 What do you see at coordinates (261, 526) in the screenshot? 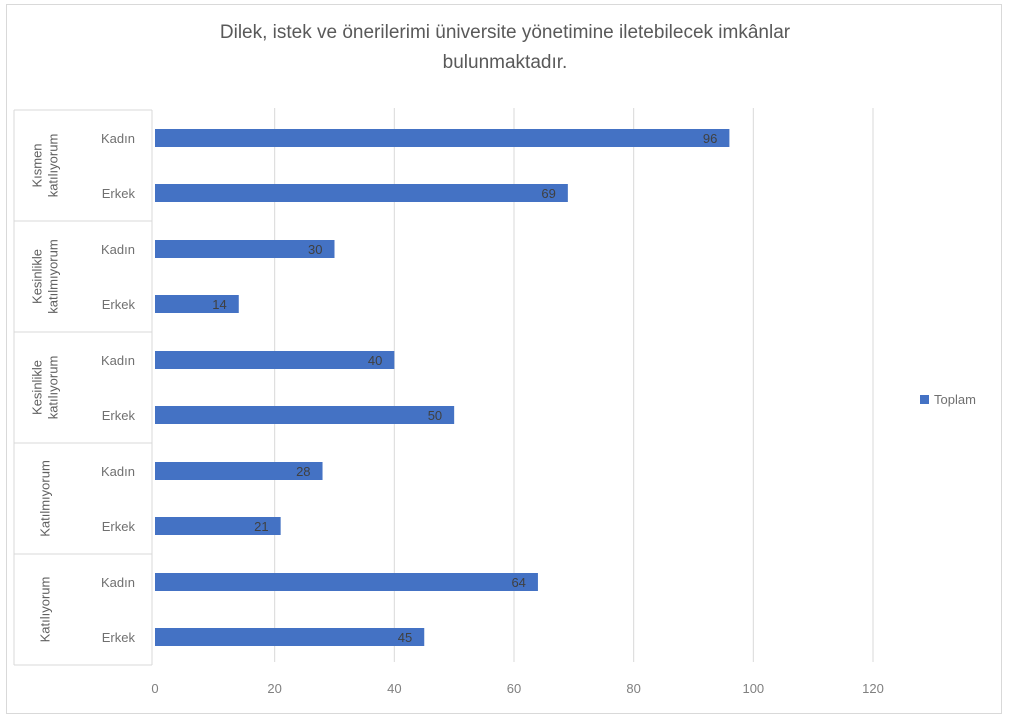
I see `bar-value-label: 21` at bounding box center [261, 526].